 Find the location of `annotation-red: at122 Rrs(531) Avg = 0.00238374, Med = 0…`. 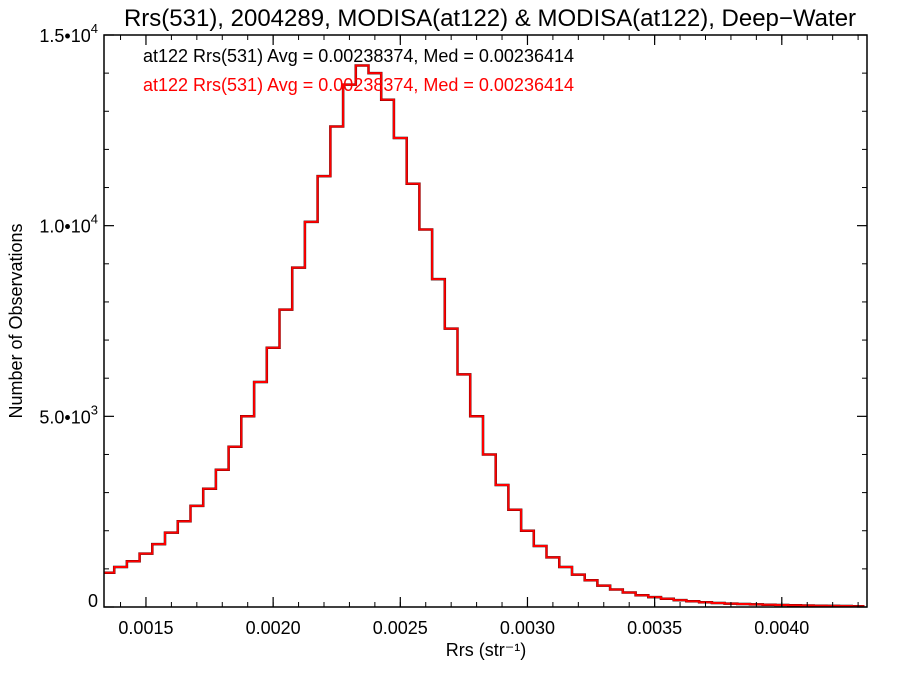

annotation-red: at122 Rrs(531) Avg = 0.00238374, Med = 0… is located at coordinates (358, 85).